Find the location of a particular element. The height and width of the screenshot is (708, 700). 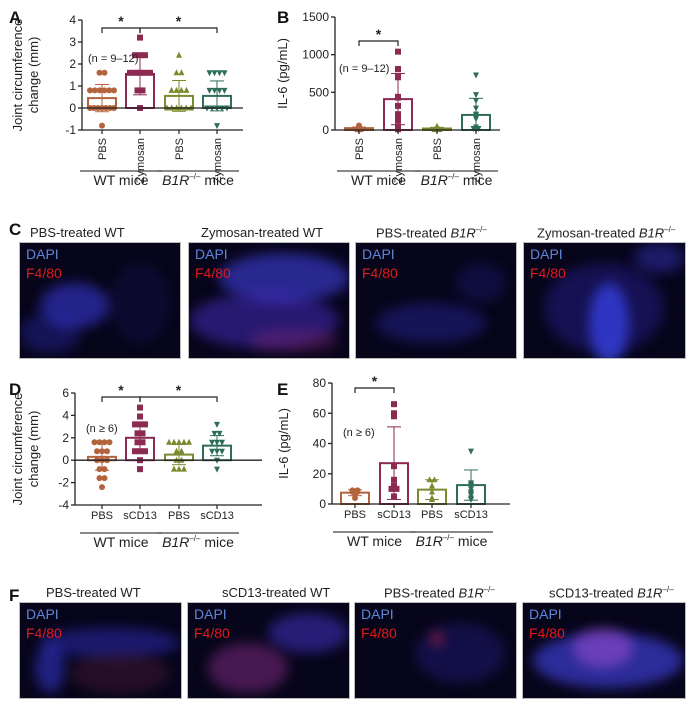

panel-c-title-1: PBS-treated WT is located at coordinates (77, 232).